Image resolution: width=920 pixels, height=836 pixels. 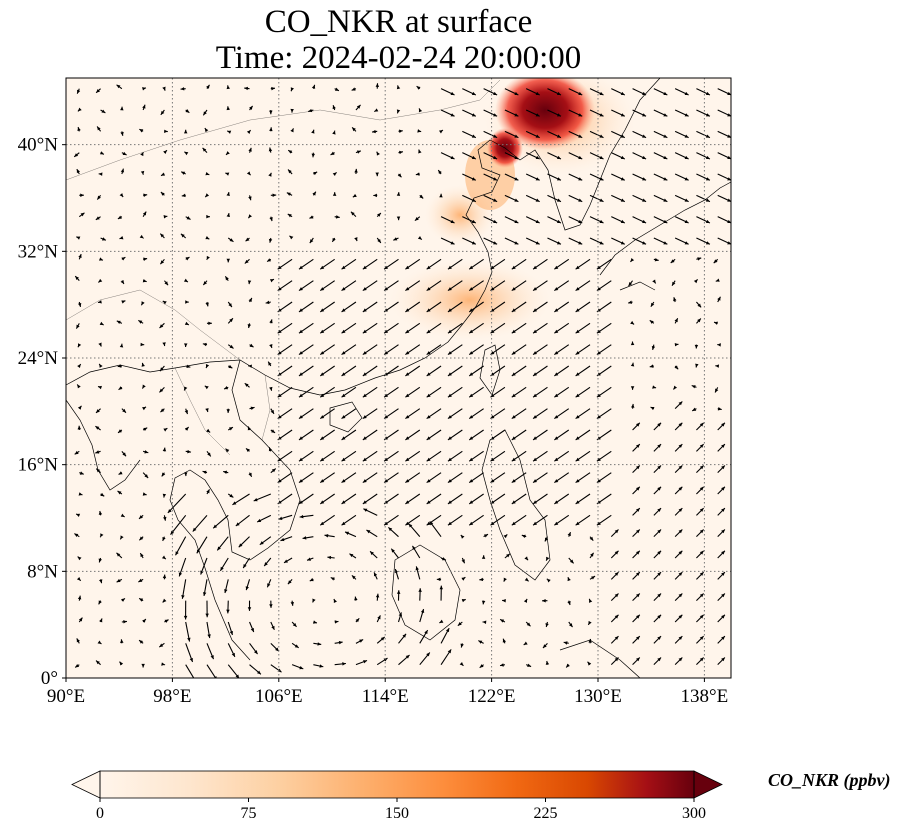 What do you see at coordinates (490, 370) in the screenshot?
I see `island-taiwan` at bounding box center [490, 370].